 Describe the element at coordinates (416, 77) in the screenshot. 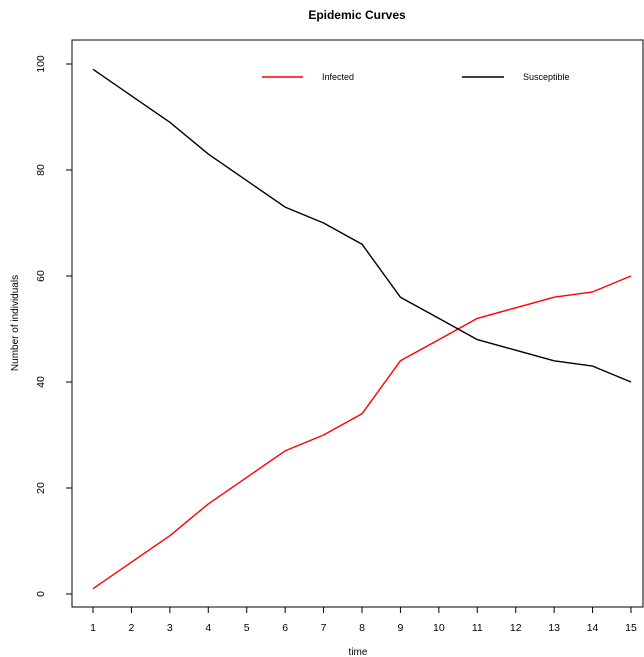

I see `legend: Infected Susceptible` at that location.